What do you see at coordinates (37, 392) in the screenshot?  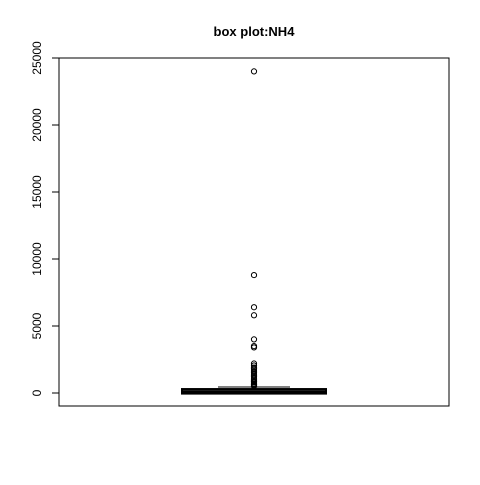 I see `y-tick-label: 0` at bounding box center [37, 392].